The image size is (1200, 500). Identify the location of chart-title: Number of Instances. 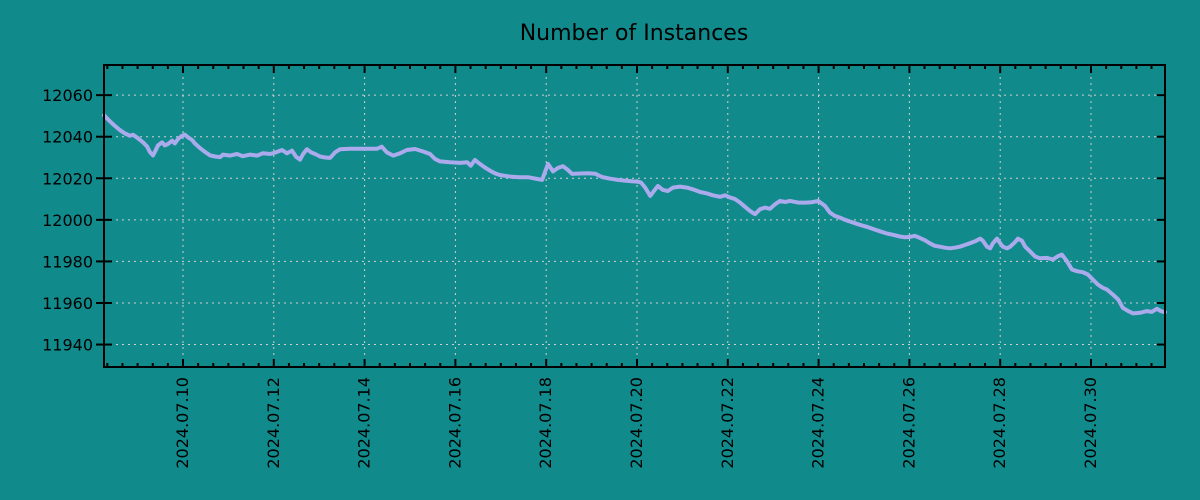
(634, 33).